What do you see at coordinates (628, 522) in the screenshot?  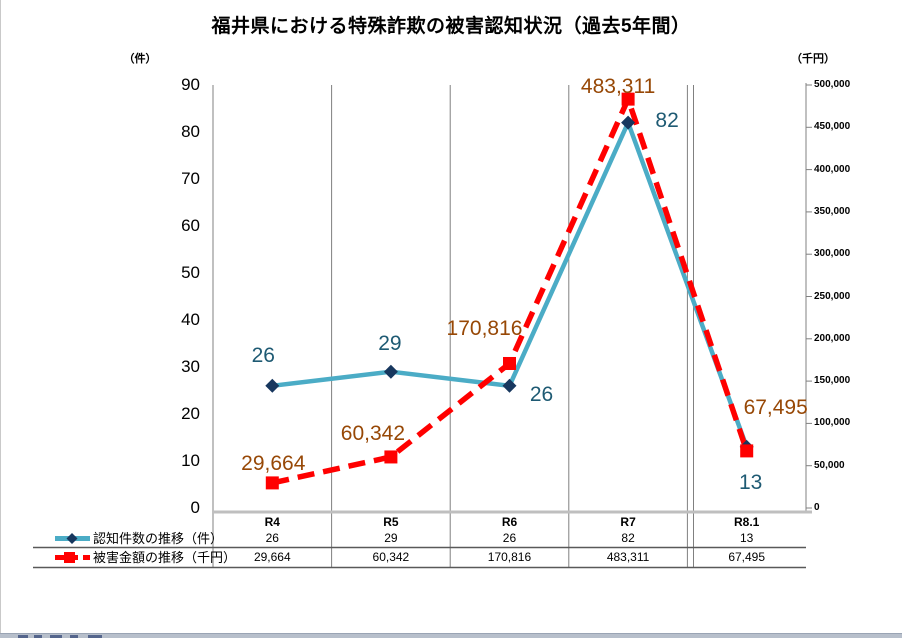 I see `category-label: R7` at bounding box center [628, 522].